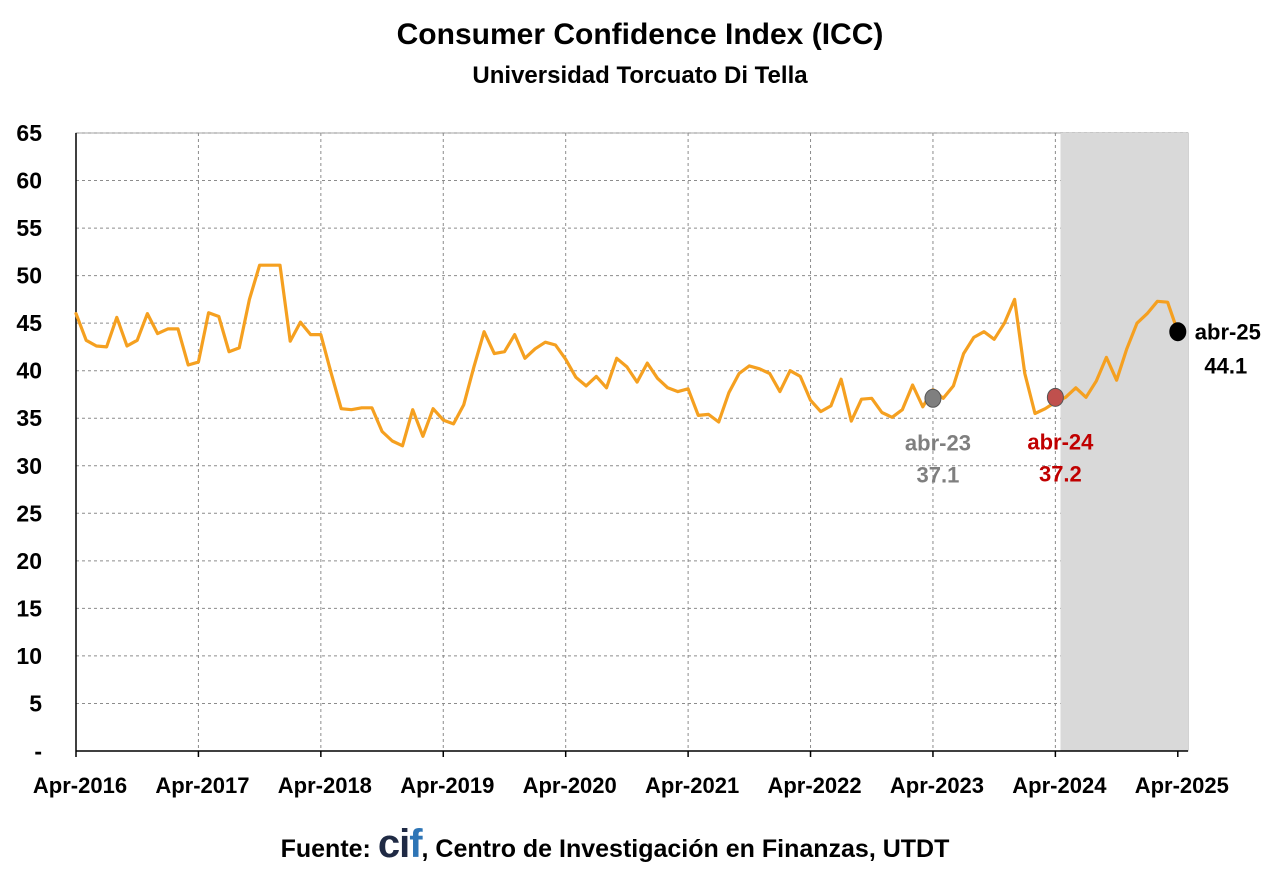 This screenshot has width=1280, height=871. What do you see at coordinates (938, 474) in the screenshot?
I see `highlight-value-label: 37.1` at bounding box center [938, 474].